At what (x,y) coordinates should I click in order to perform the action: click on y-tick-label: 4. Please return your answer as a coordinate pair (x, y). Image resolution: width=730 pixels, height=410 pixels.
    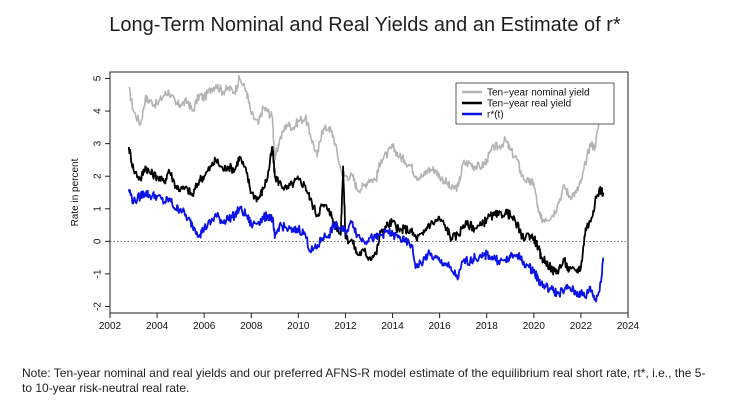
    Looking at the image, I should click on (98, 111).